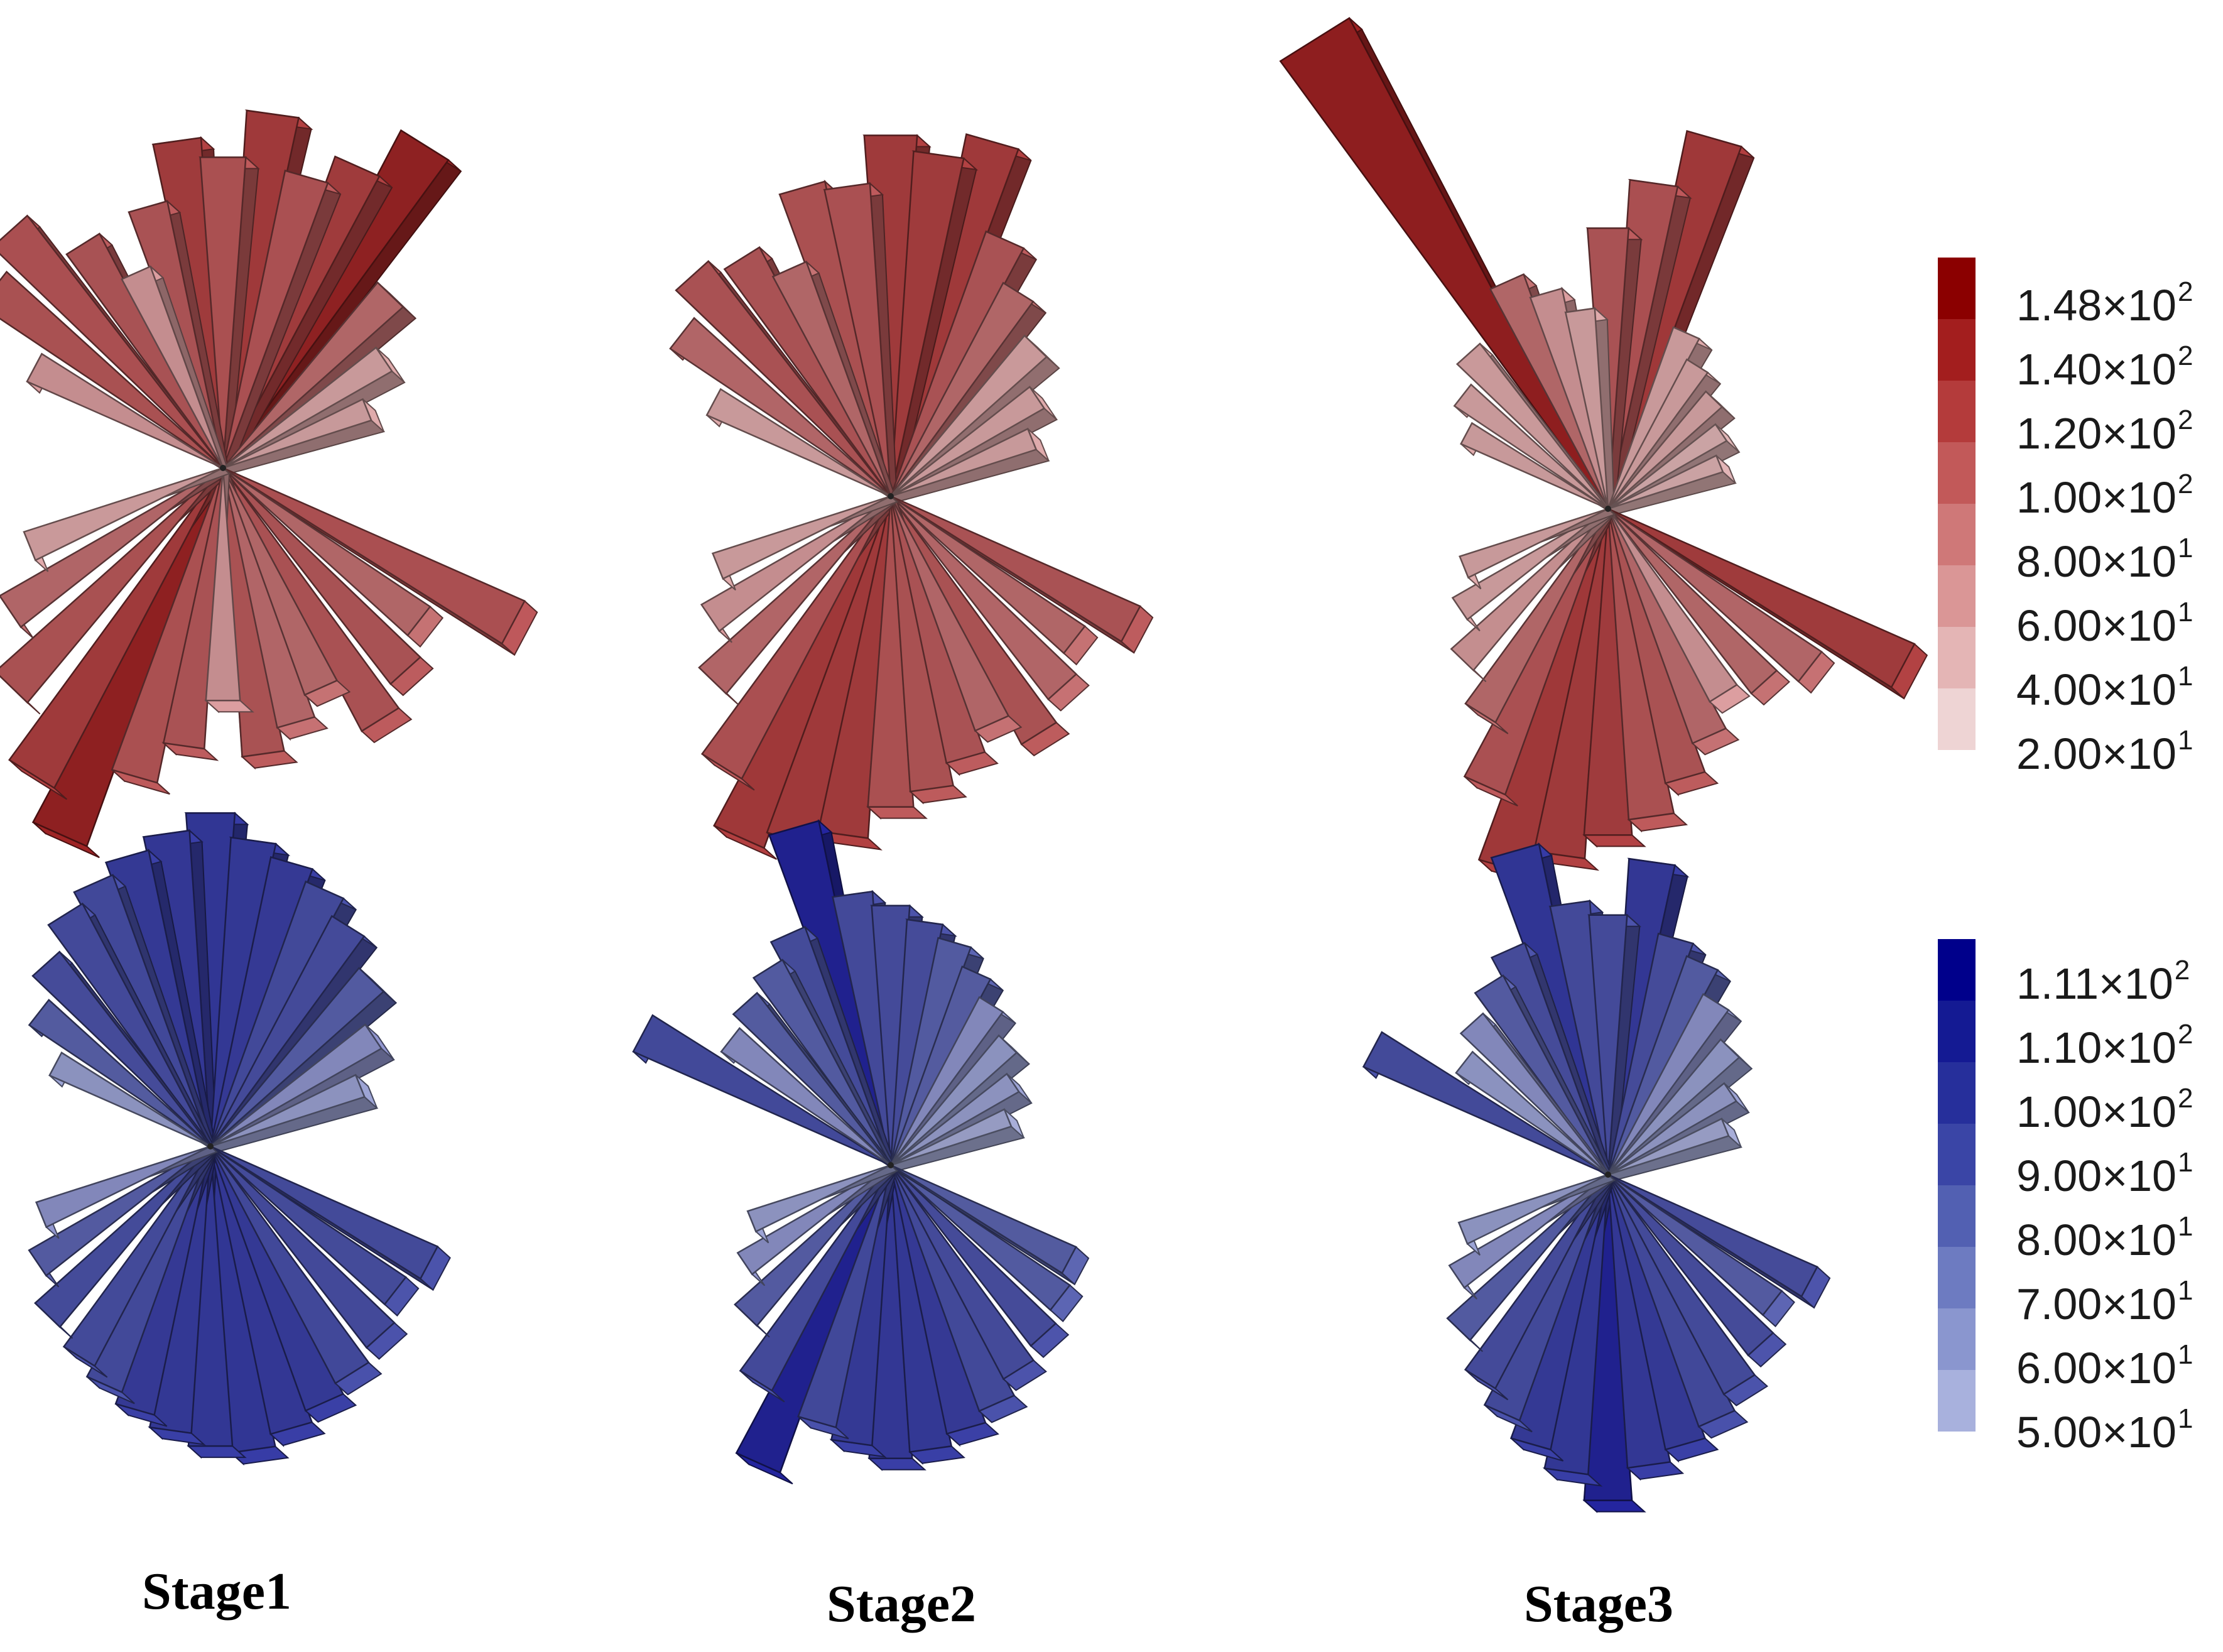  What do you see at coordinates (216, 1591) in the screenshot?
I see `stage-label-1: Stage1` at bounding box center [216, 1591].